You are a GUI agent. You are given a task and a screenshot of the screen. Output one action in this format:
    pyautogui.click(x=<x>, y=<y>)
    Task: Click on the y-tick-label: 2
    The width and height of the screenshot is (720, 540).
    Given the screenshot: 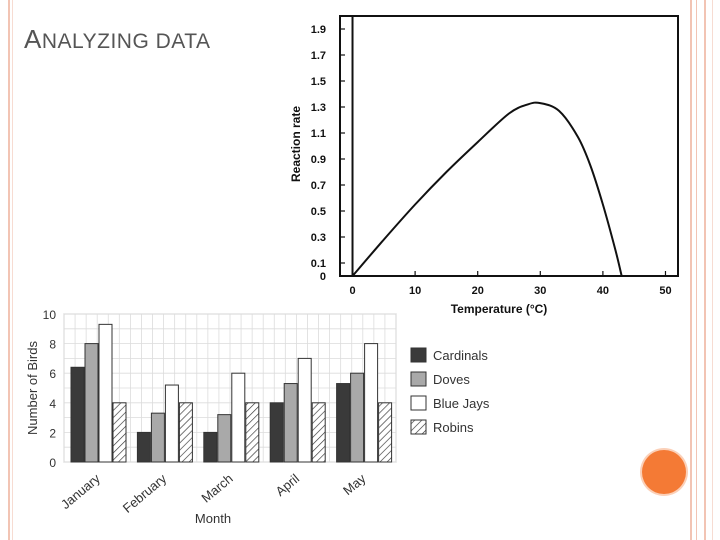 What is the action you would take?
    pyautogui.click(x=52, y=433)
    